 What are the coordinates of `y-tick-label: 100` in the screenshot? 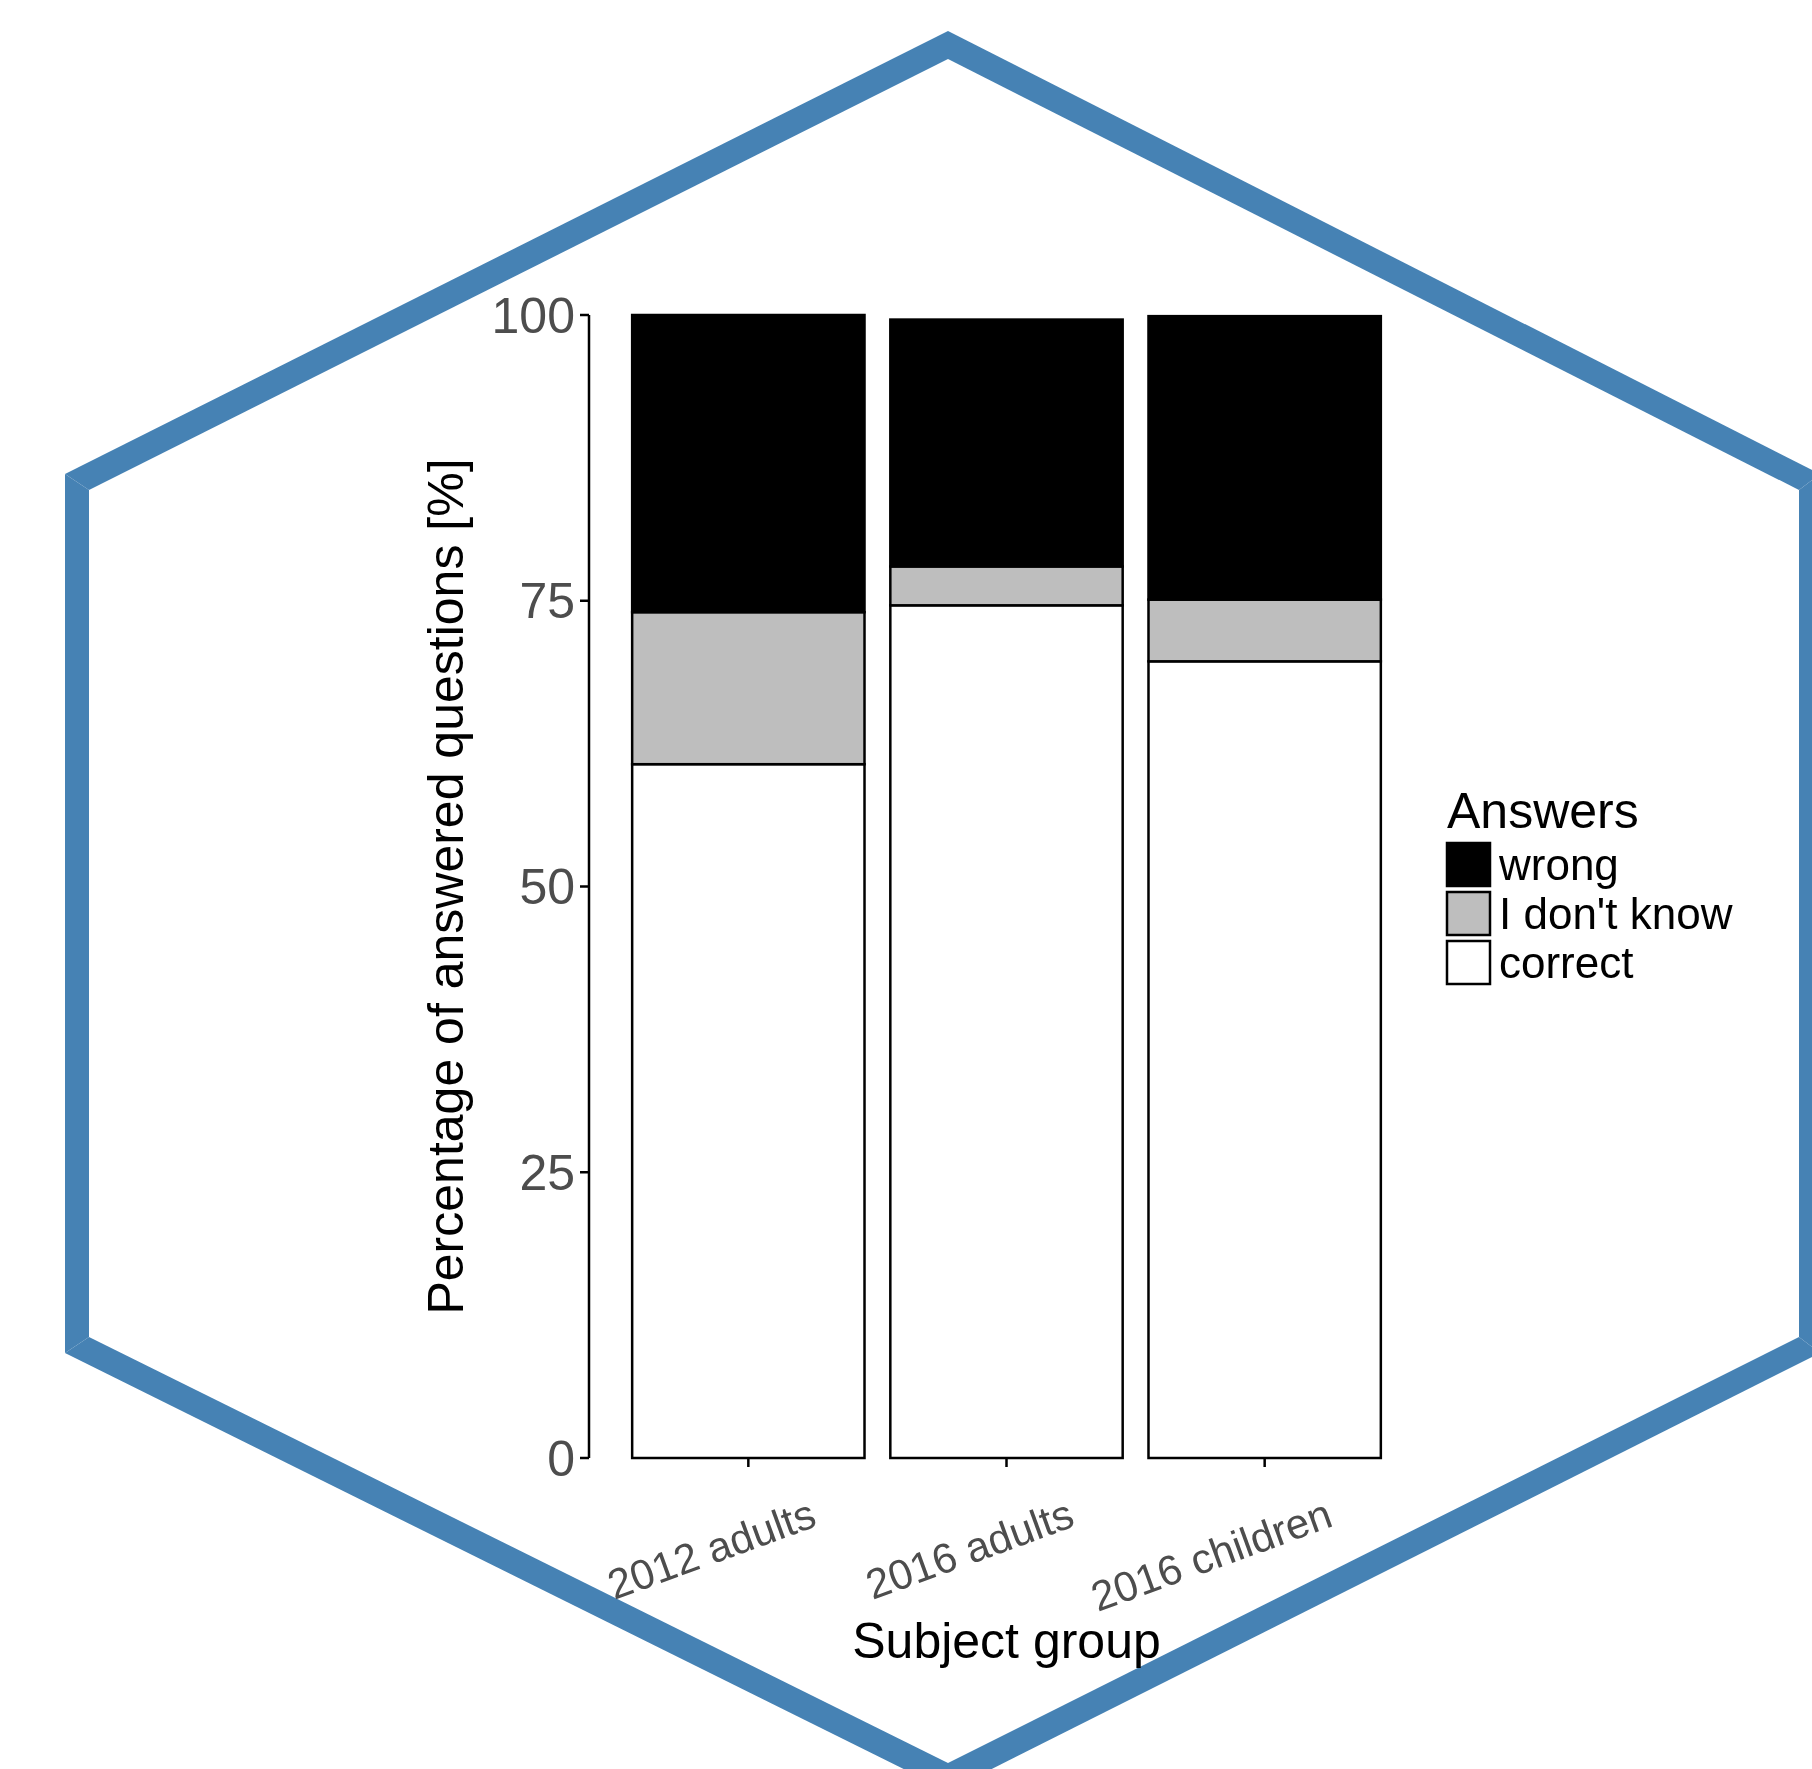 It's located at (533, 315).